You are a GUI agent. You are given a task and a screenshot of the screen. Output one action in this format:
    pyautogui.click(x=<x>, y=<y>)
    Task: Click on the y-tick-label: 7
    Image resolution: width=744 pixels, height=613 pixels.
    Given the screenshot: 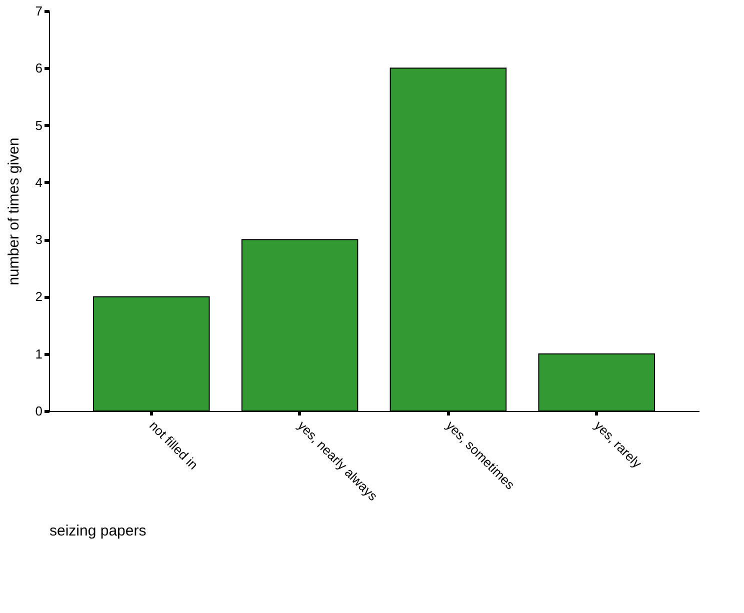 What is the action you would take?
    pyautogui.click(x=38, y=11)
    